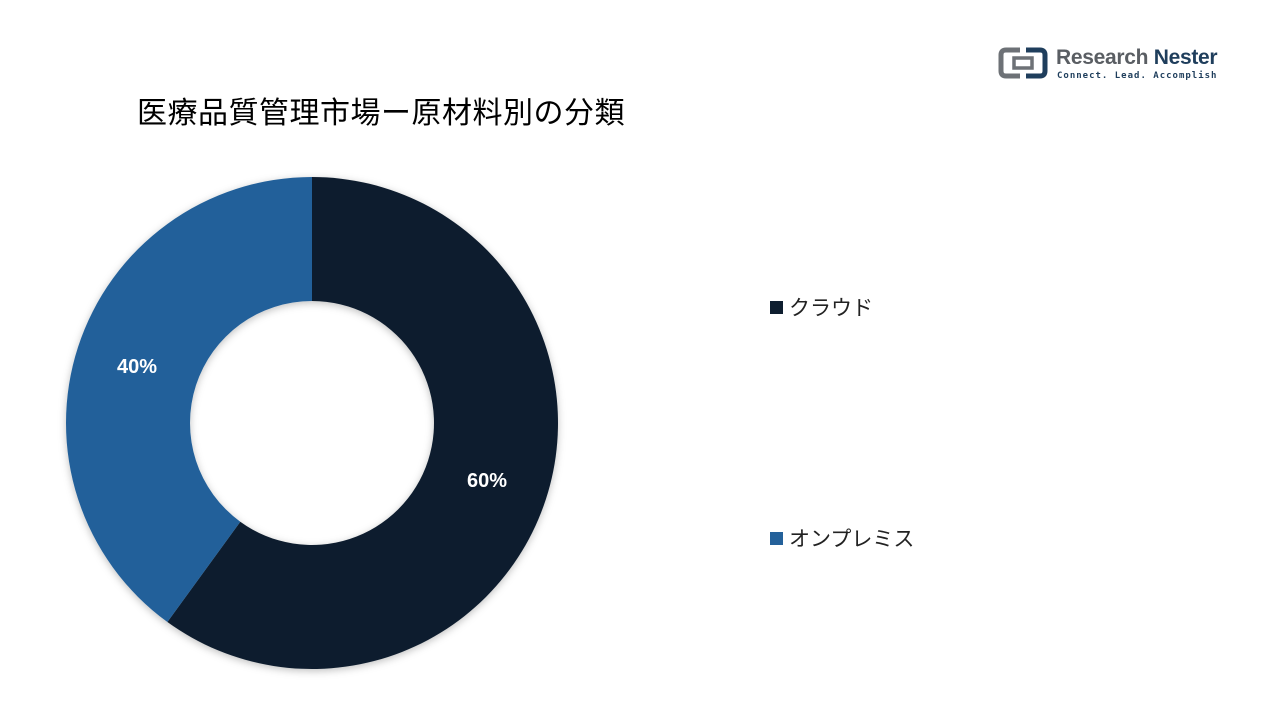  I want to click on legend-label: クラウド, so click(831, 308).